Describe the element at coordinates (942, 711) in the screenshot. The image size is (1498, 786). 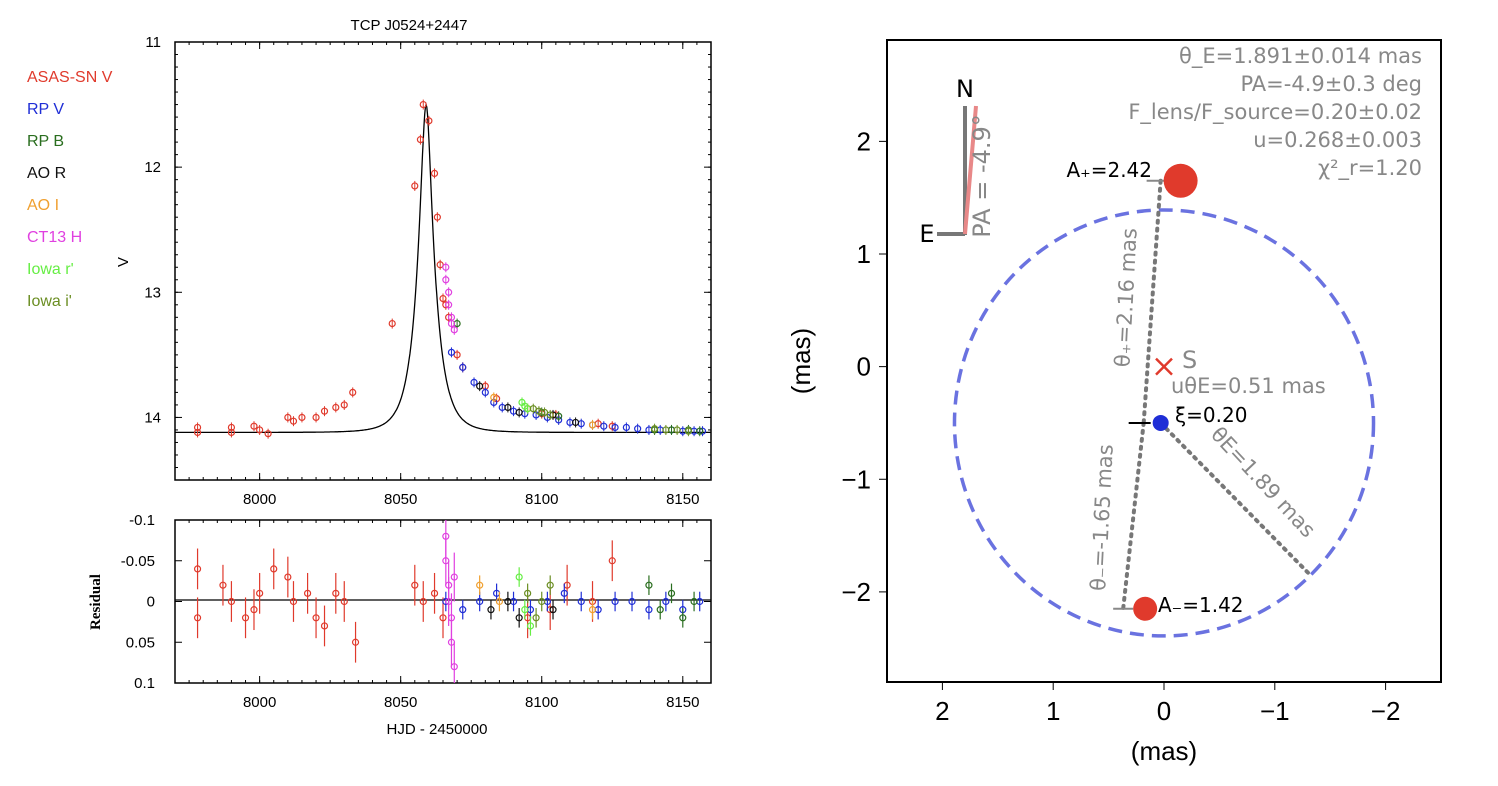
I see `geo-xtick-label: 2` at that location.